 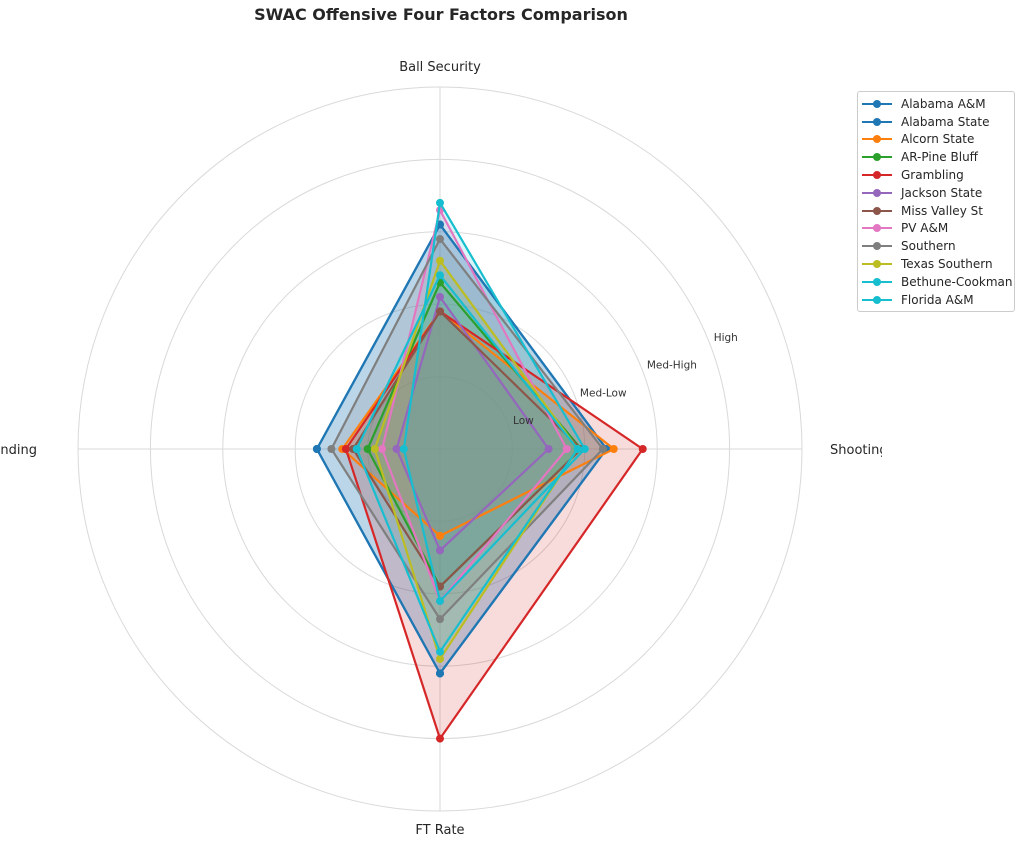 I want to click on legend-item: Alabama State, so click(x=936, y=122).